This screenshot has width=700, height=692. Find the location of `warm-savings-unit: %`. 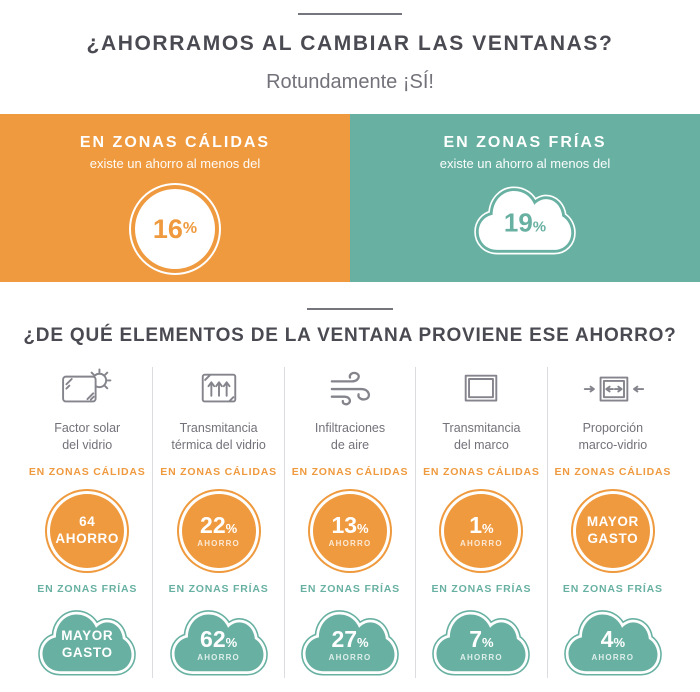

warm-savings-unit: % is located at coordinates (190, 228).